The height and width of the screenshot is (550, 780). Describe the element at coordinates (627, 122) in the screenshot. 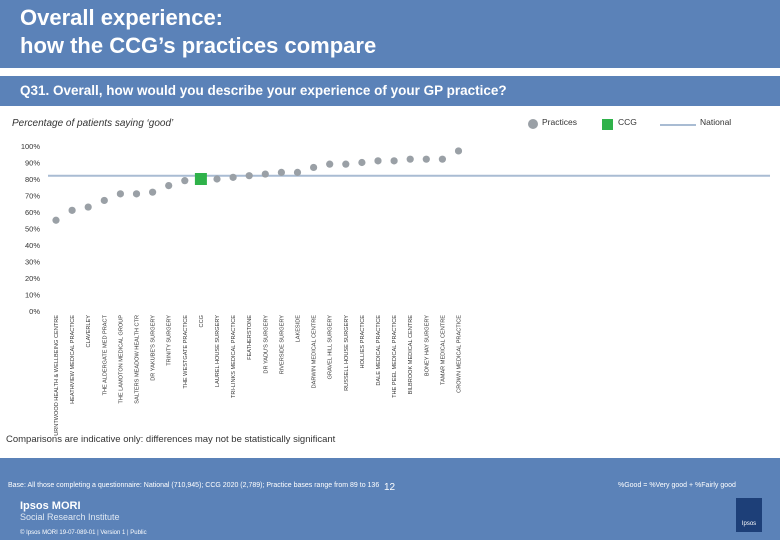

I see `legend-ccg-label: CCG` at that location.